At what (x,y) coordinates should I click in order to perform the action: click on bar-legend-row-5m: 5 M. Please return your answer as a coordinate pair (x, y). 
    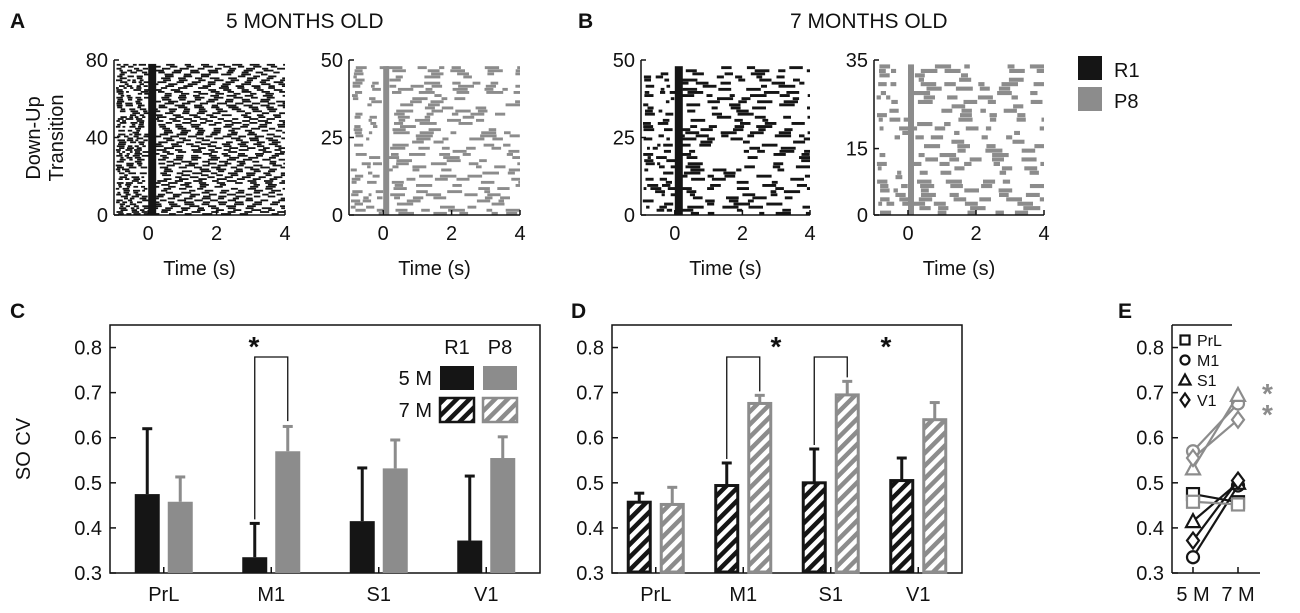
    Looking at the image, I should click on (415, 379).